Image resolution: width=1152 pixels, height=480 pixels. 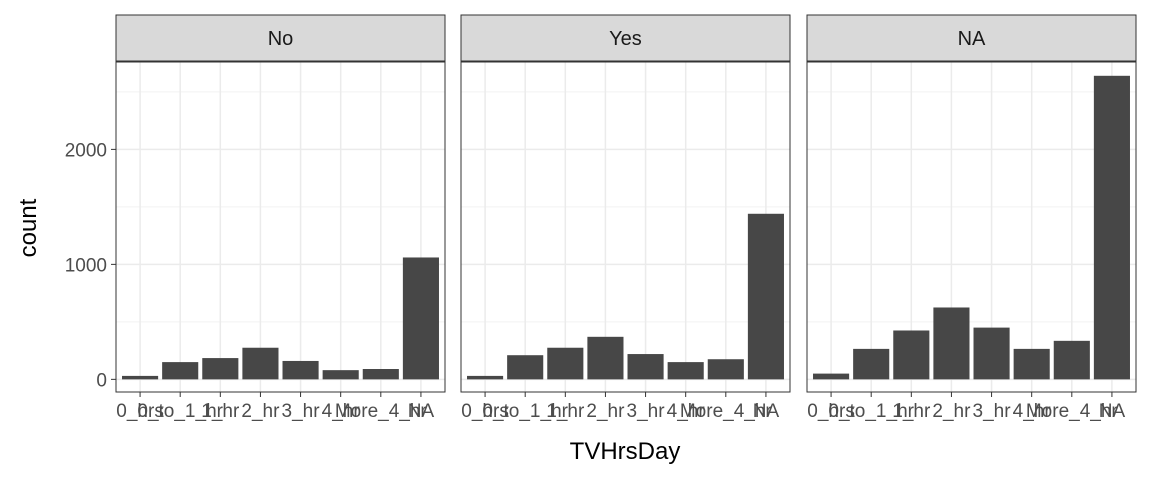 What do you see at coordinates (86, 265) in the screenshot?
I see `y-tick-label: 1000` at bounding box center [86, 265].